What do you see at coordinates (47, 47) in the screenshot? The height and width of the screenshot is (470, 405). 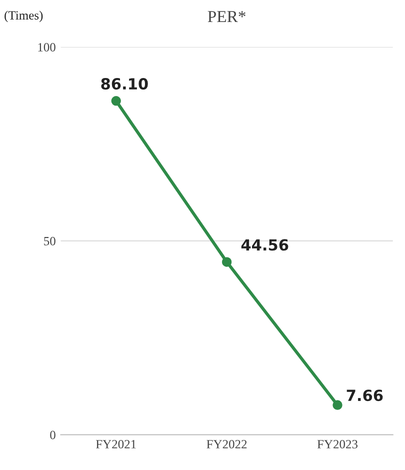 I see `y-tick-label: 100` at bounding box center [47, 47].